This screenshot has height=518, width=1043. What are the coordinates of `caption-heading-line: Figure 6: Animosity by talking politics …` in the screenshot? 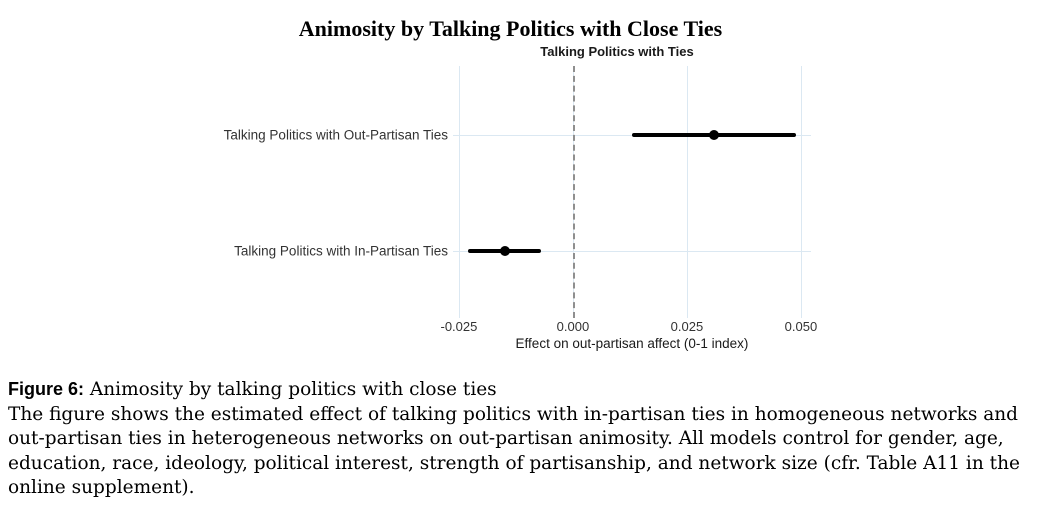 It's located at (523, 390).